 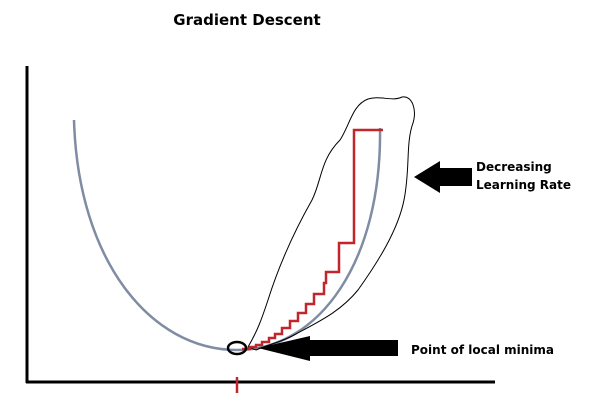 I want to click on local-minimum-marker, so click(x=237, y=348).